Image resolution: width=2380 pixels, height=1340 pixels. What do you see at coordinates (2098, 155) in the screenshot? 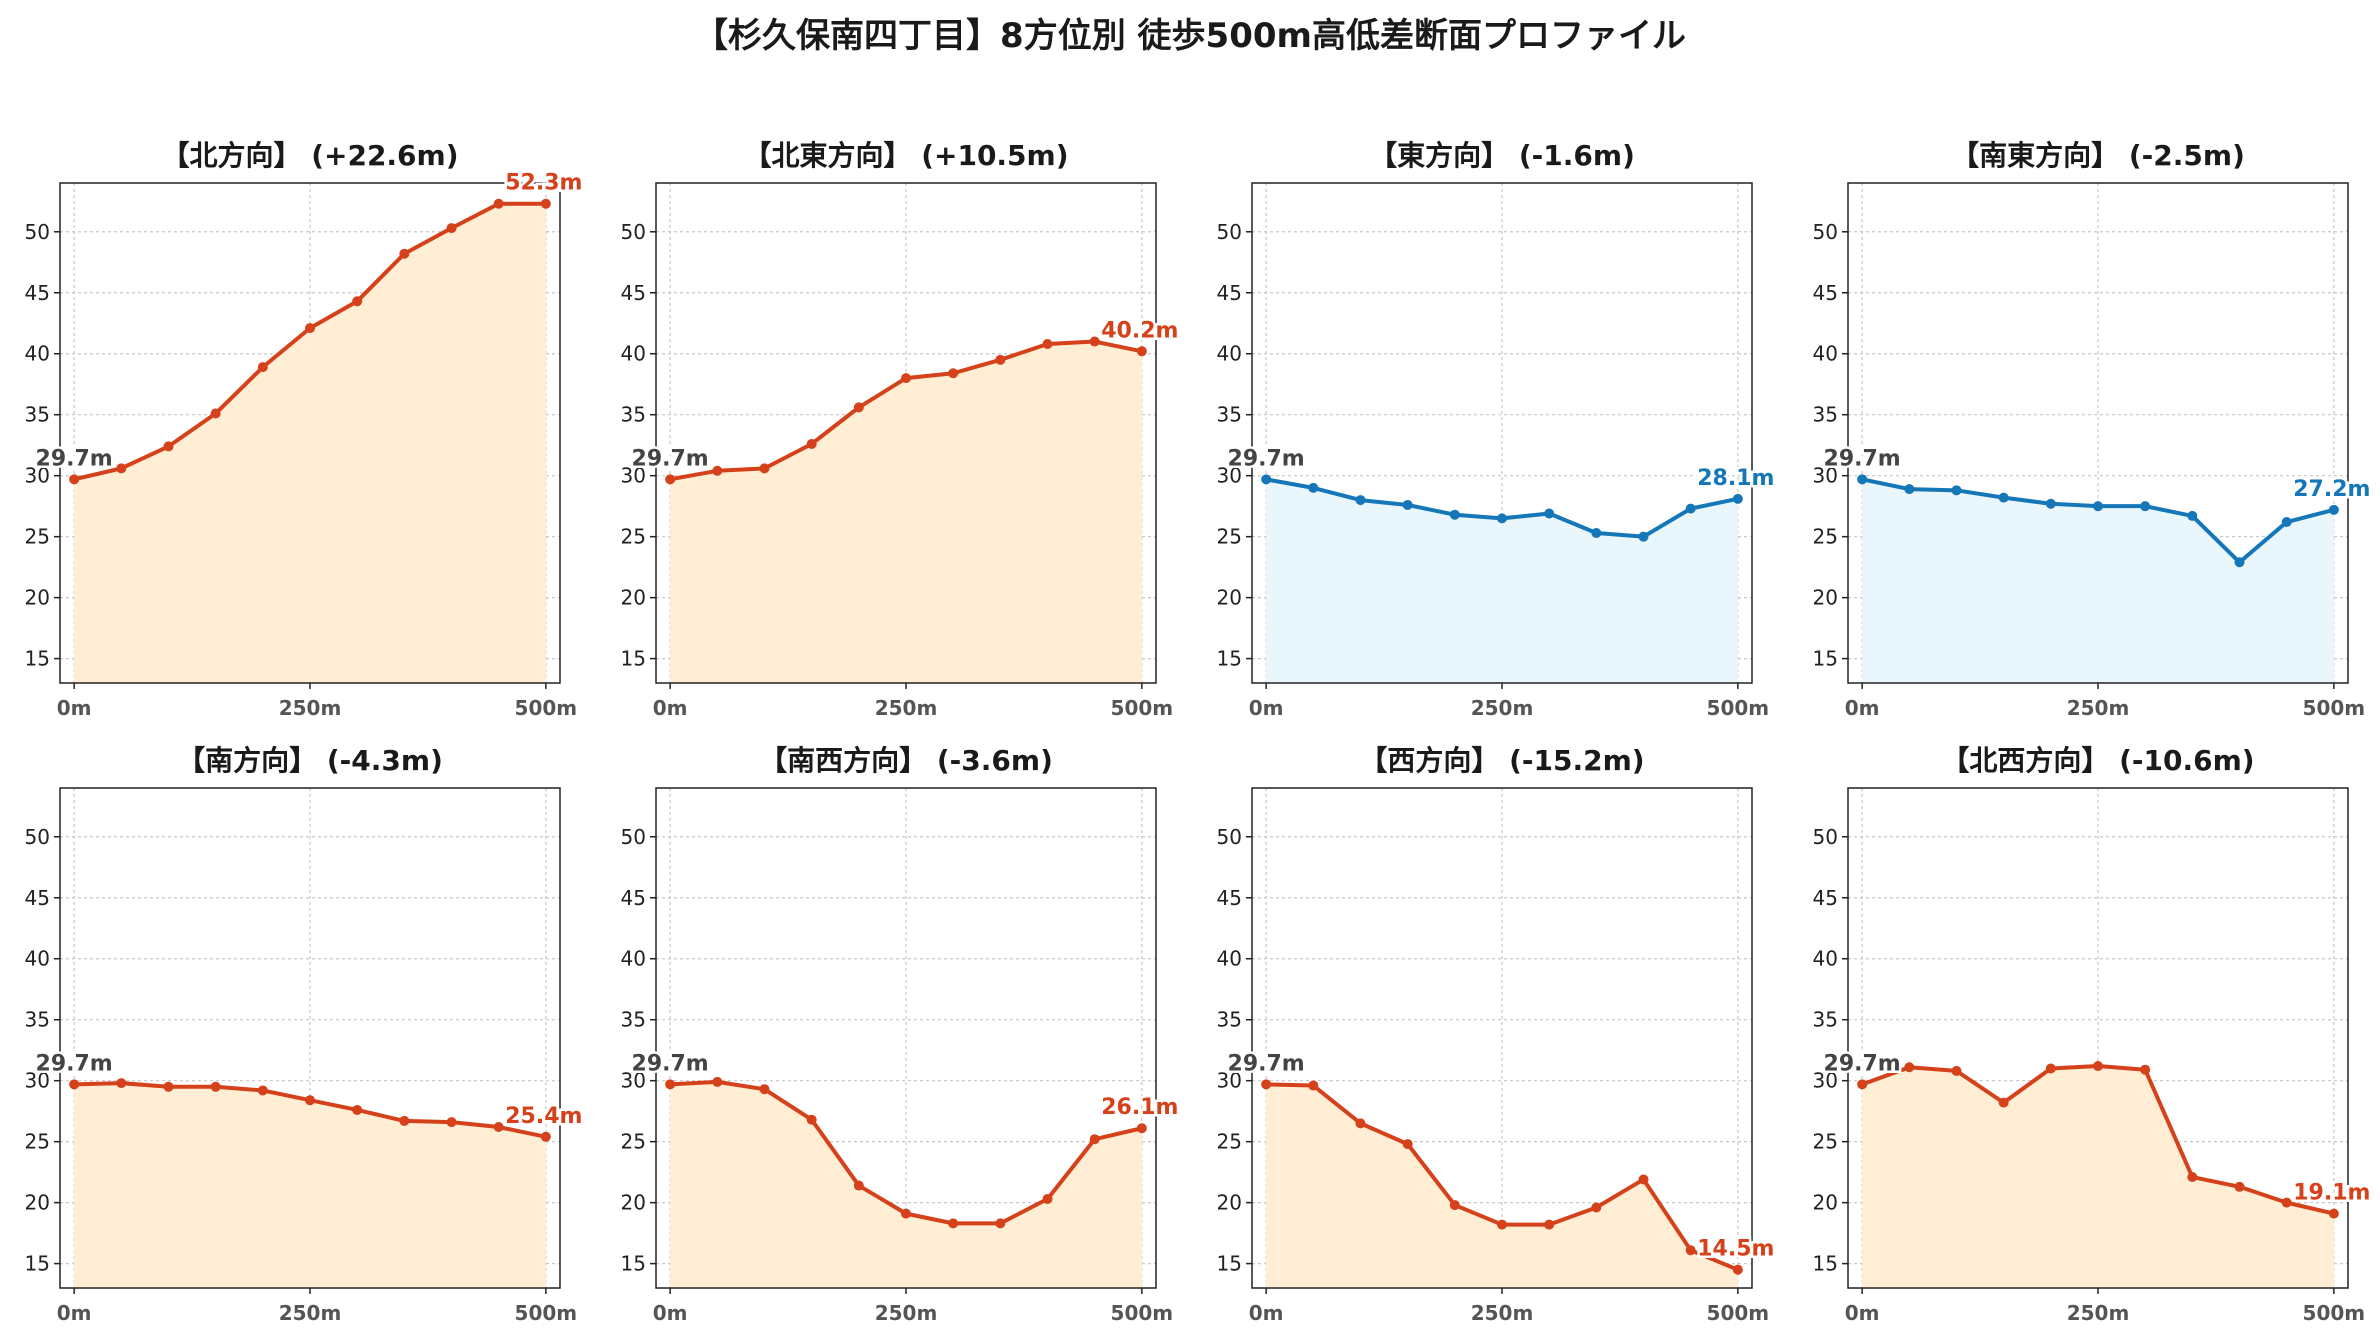
I see `panel-title: 【南東方向】 (-2.5m)` at bounding box center [2098, 155].